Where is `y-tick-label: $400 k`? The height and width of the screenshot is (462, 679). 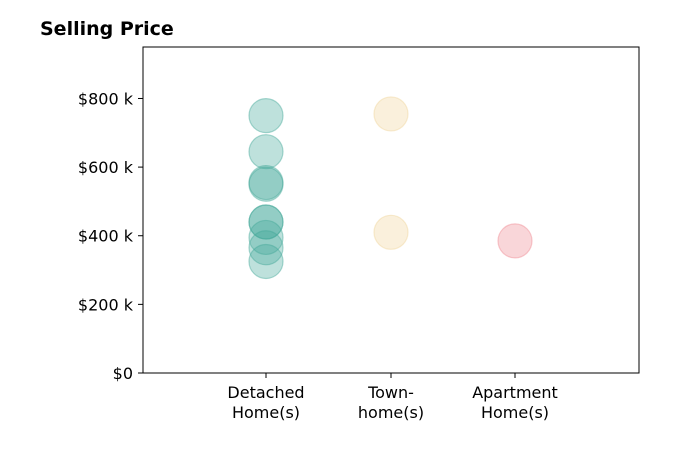
y-tick-label: $400 k is located at coordinates (106, 236).